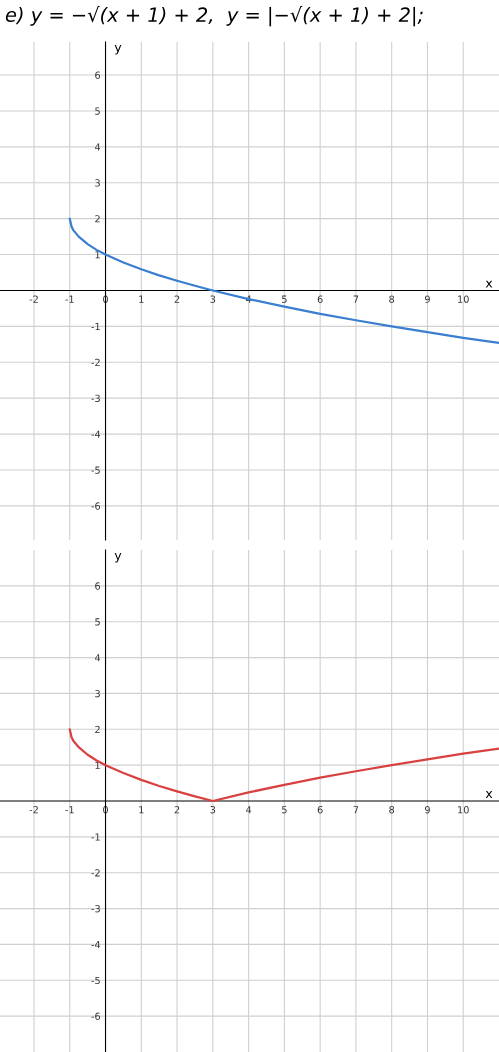 This screenshot has width=499, height=1052. I want to click on x-tick-label: 4, so click(248, 810).